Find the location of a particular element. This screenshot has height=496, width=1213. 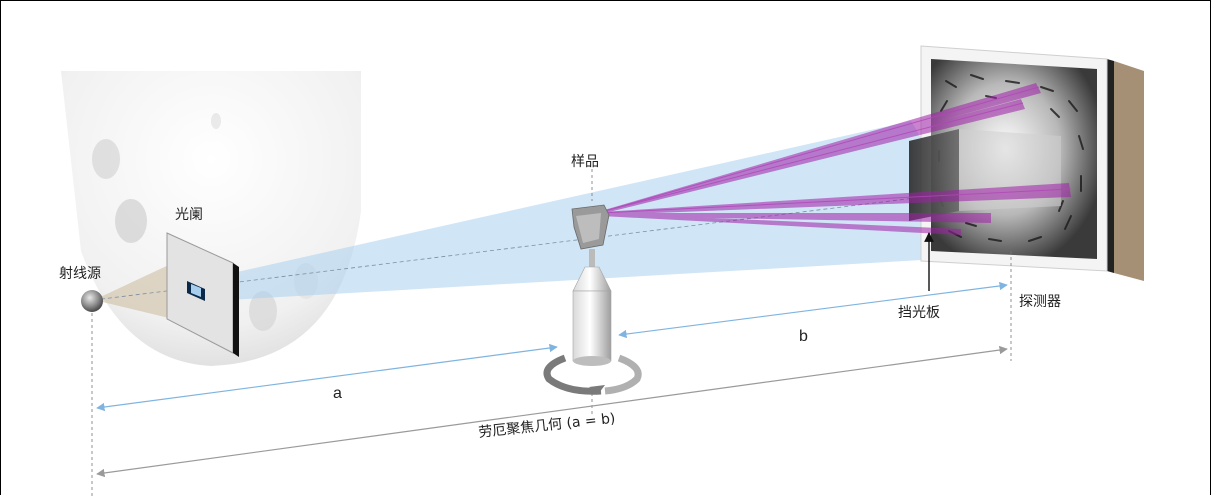

label-dist-a: a is located at coordinates (337, 393).